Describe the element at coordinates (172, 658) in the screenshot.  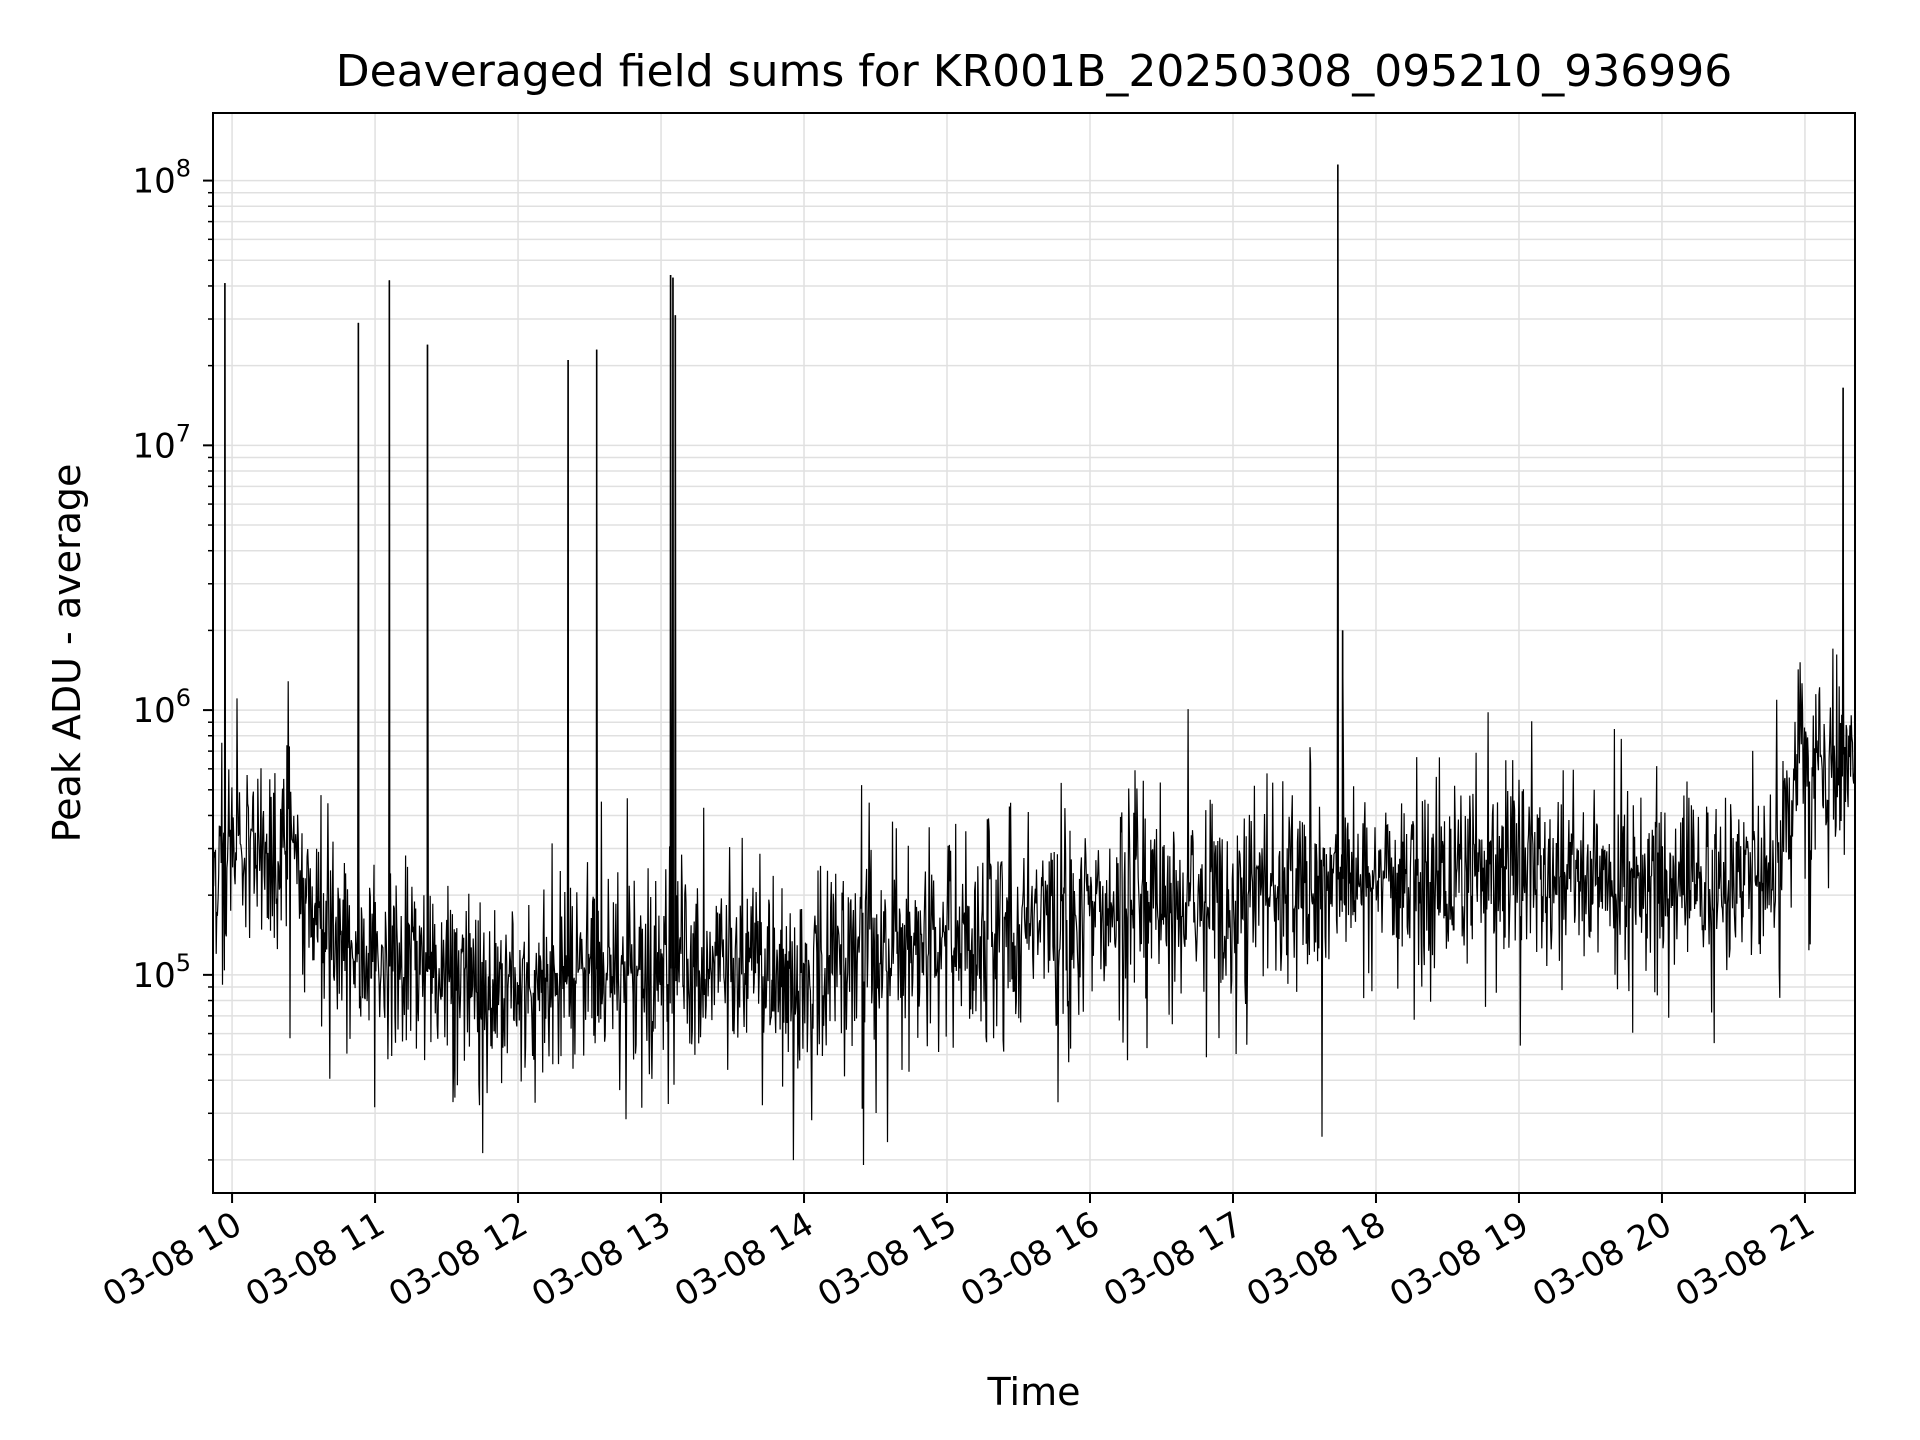
I see `y-axis: 10⁵ 10⁶ 10⁷ 10⁸` at that location.